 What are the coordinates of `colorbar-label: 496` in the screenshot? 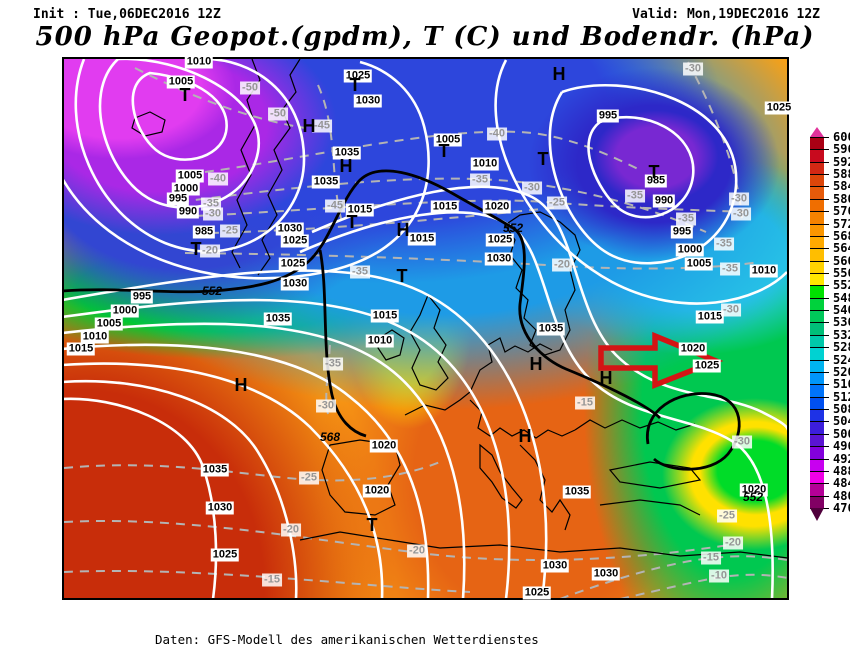 It's located at (841, 446).